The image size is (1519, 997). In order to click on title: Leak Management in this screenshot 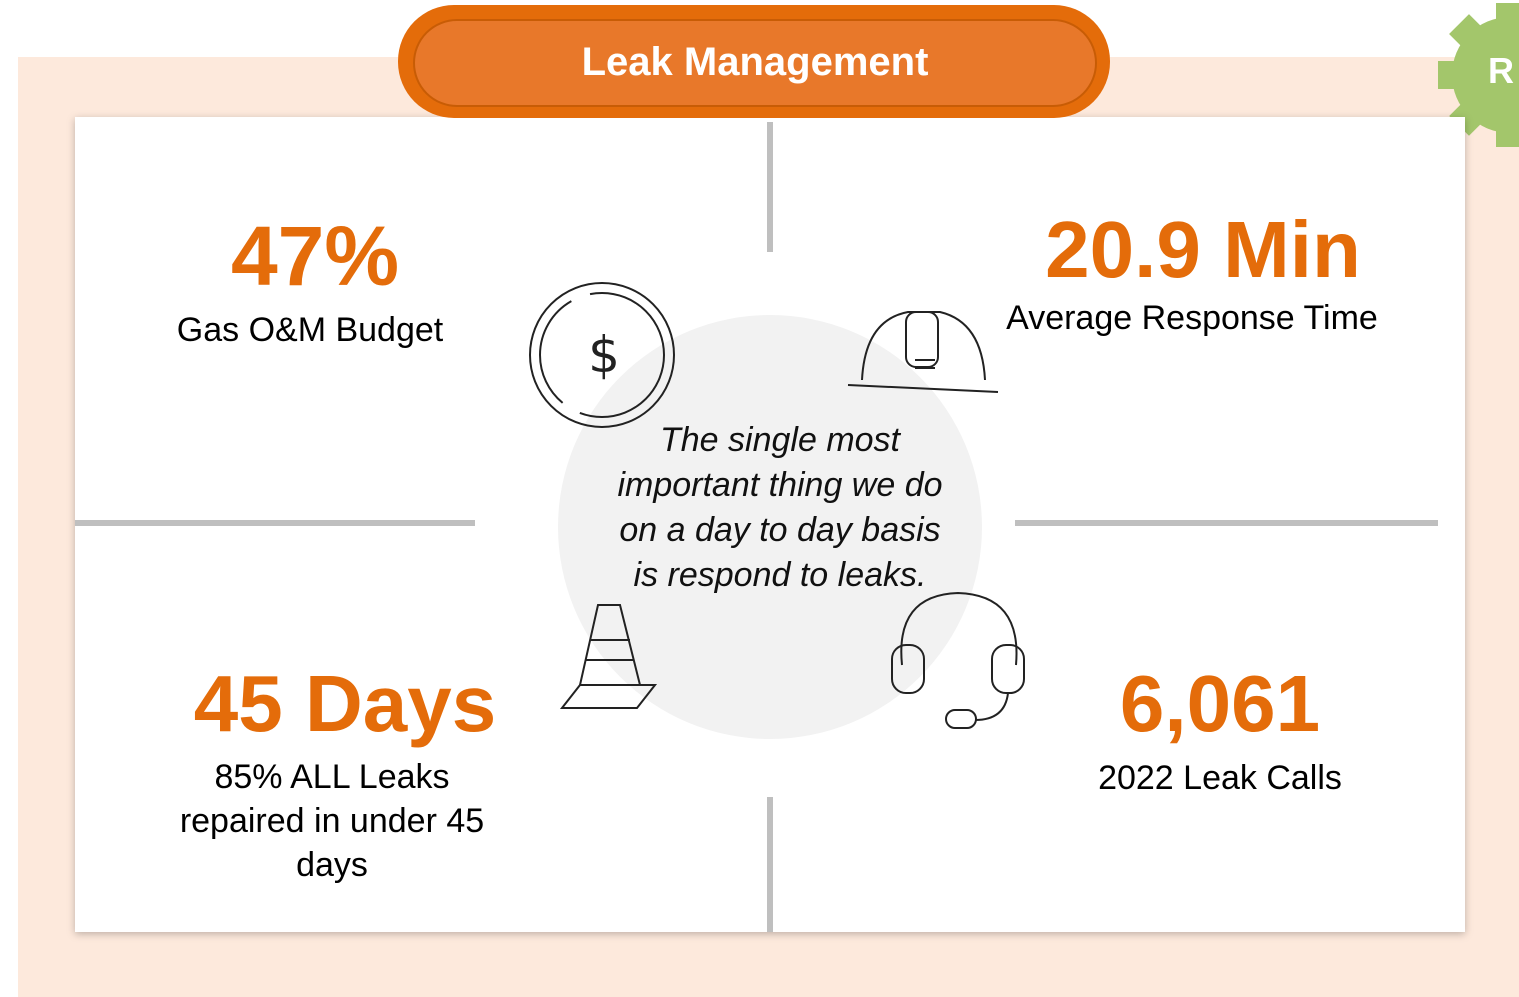, I will do `click(755, 62)`.